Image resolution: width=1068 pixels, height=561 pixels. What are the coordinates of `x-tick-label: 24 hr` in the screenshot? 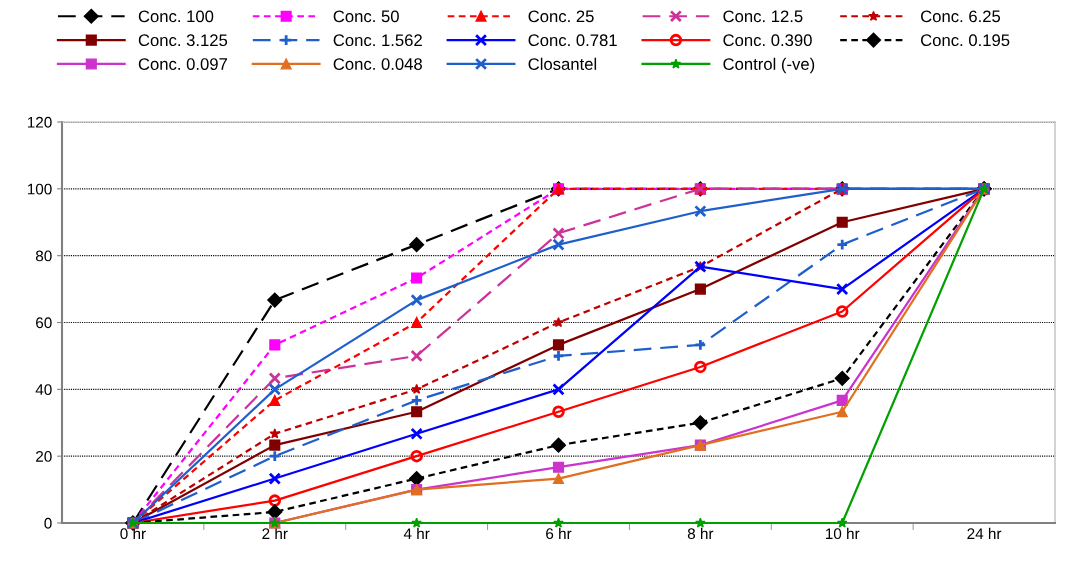 It's located at (984, 533).